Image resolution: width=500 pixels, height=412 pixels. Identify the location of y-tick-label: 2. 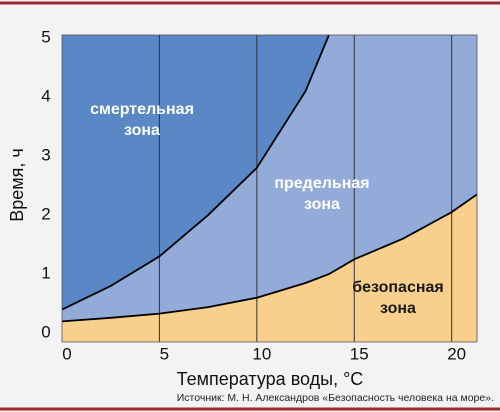
(45, 214).